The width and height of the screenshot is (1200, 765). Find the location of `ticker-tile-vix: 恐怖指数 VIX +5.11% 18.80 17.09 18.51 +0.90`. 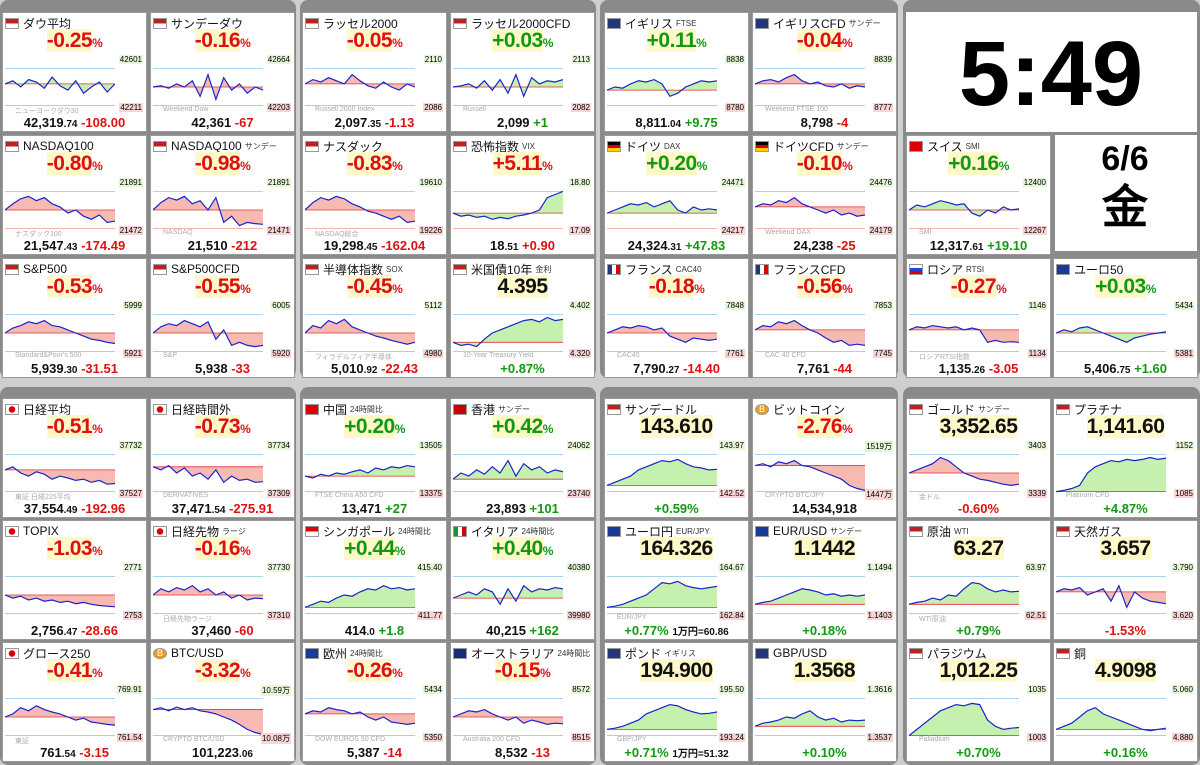

ticker-tile-vix: 恐怖指数 VIX +5.11% 18.80 17.09 18.51 +0.90 is located at coordinates (522, 195).